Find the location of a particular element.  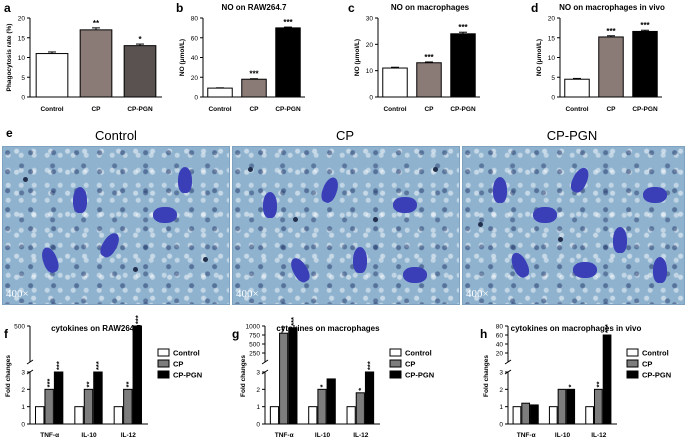

chart-title-f: cytokines on RAW264.7 is located at coordinates (96, 328).